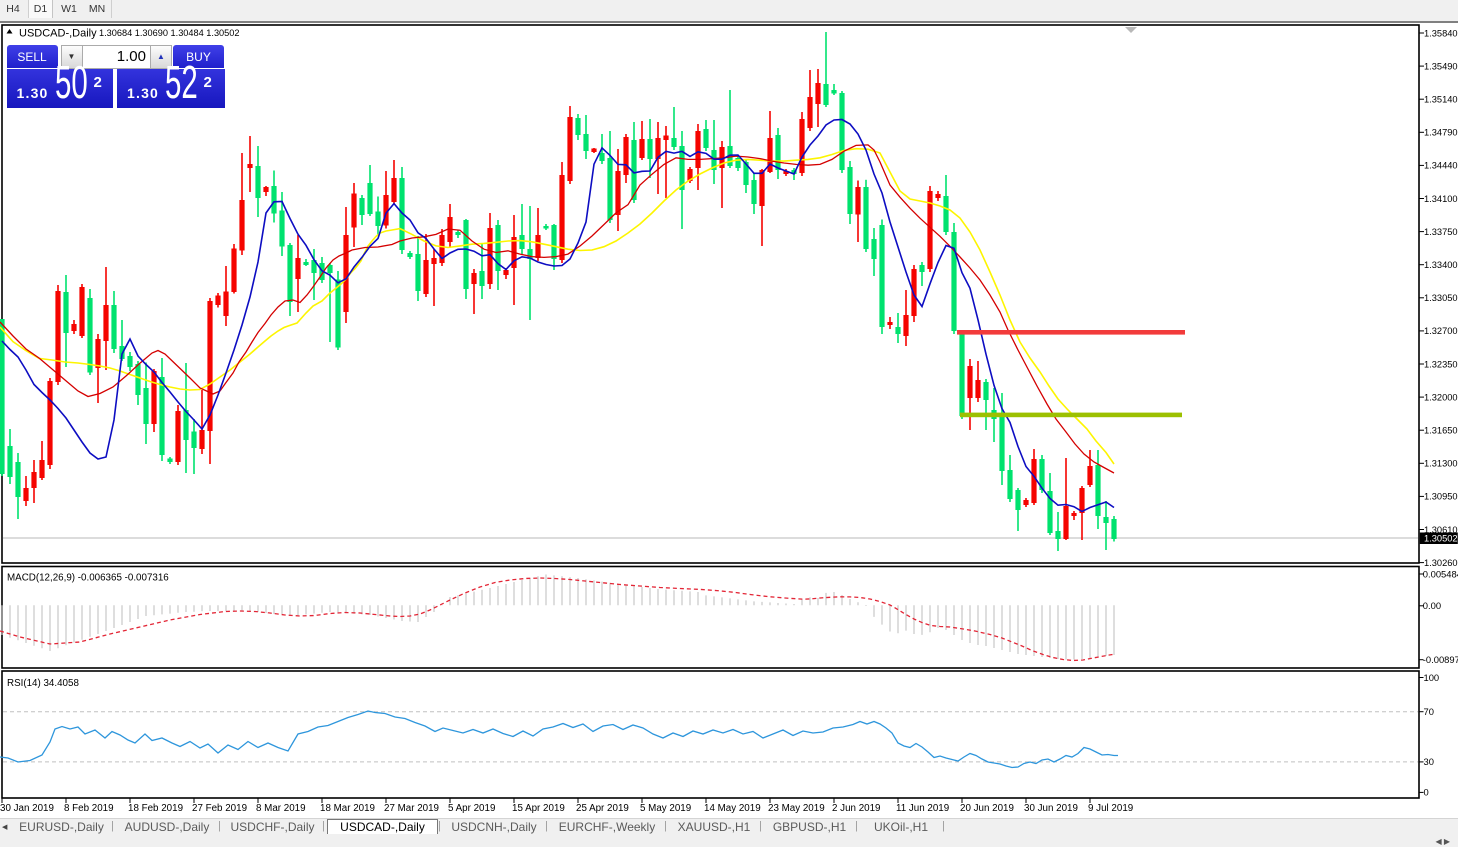  I want to click on svg-text: 30 Jan 2019, so click(27, 808).